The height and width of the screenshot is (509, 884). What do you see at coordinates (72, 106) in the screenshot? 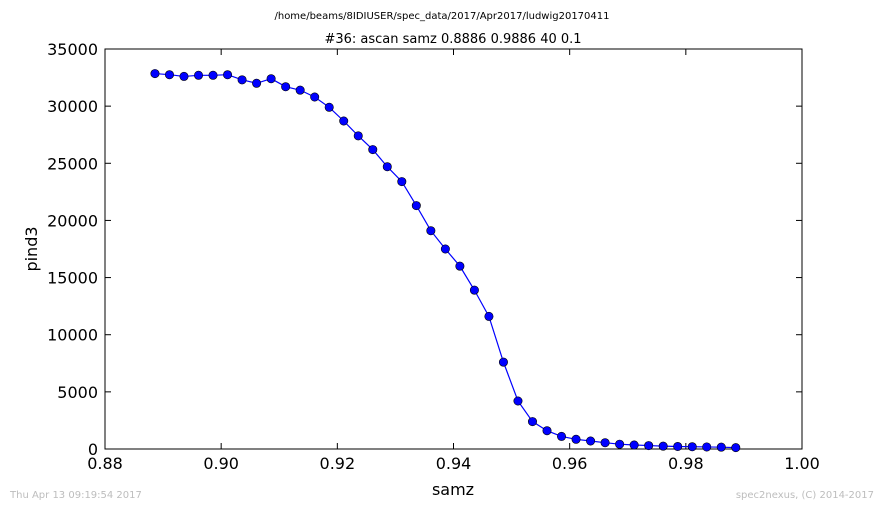
I see `y-tick-label: 30000` at bounding box center [72, 106].